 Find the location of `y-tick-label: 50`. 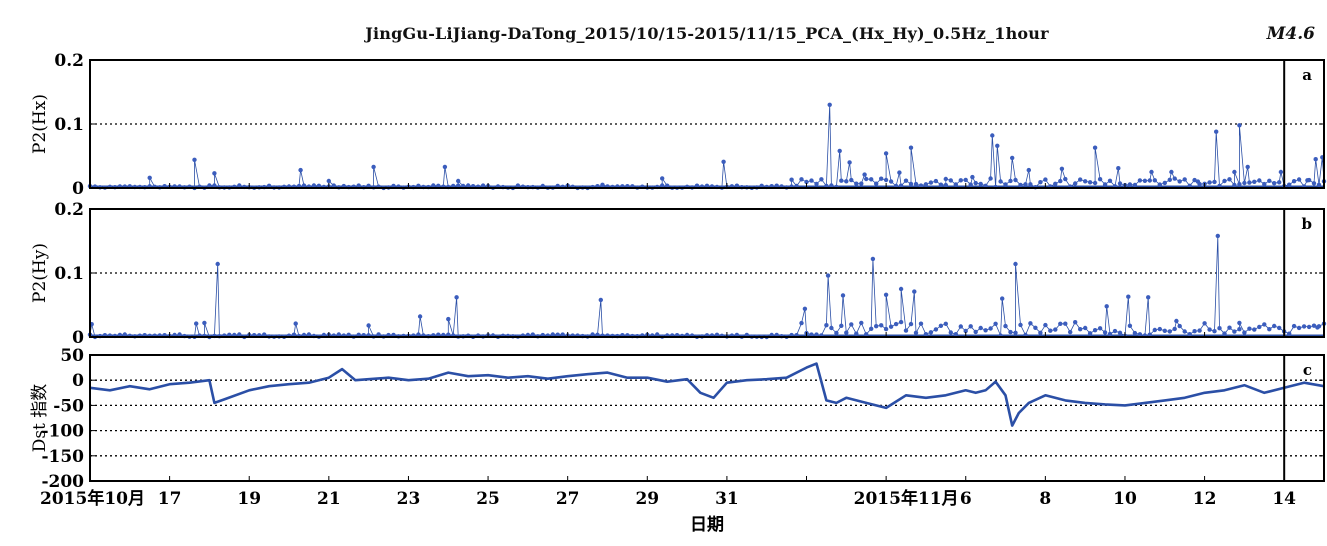

y-tick-label: 50 is located at coordinates (72, 356).